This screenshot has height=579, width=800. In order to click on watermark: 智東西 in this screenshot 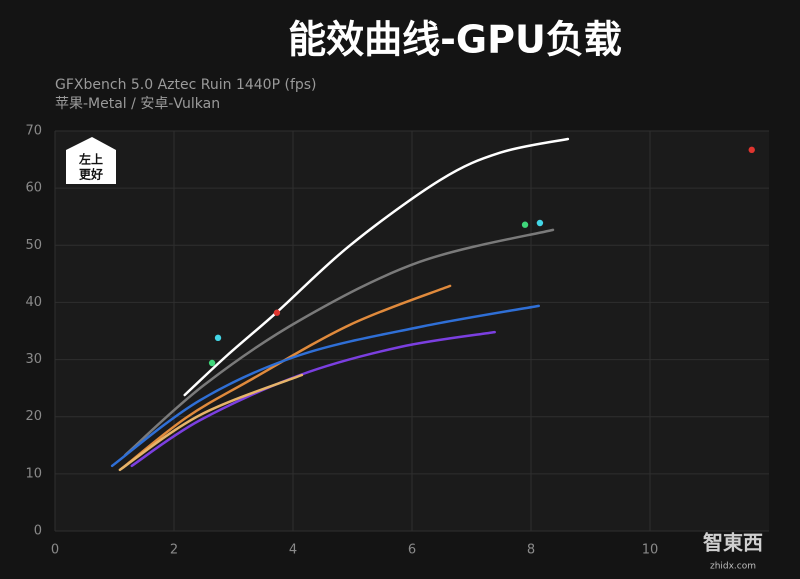, I will do `click(733, 543)`.